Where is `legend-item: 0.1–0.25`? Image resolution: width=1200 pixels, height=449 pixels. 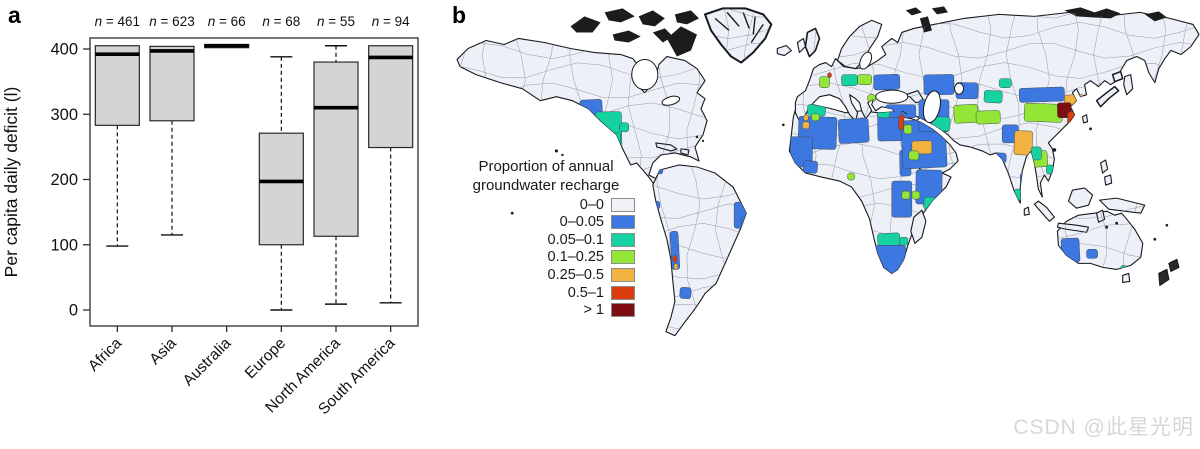
legend-item: 0.1–0.25 is located at coordinates (546, 257).